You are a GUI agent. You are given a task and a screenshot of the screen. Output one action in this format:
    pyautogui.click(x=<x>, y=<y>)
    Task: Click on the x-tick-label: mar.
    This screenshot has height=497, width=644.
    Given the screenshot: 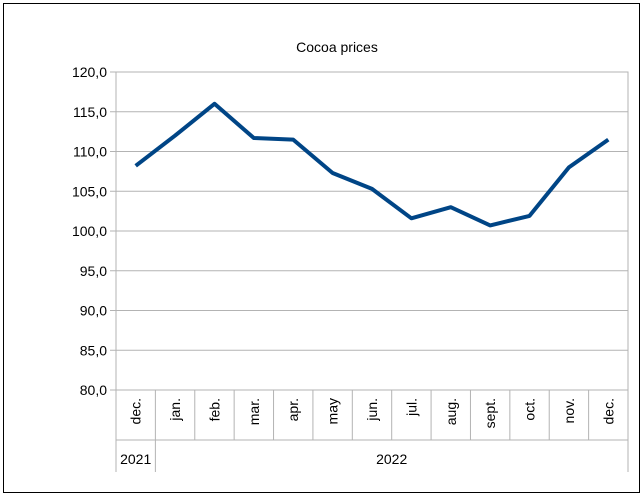 What is the action you would take?
    pyautogui.click(x=254, y=411)
    